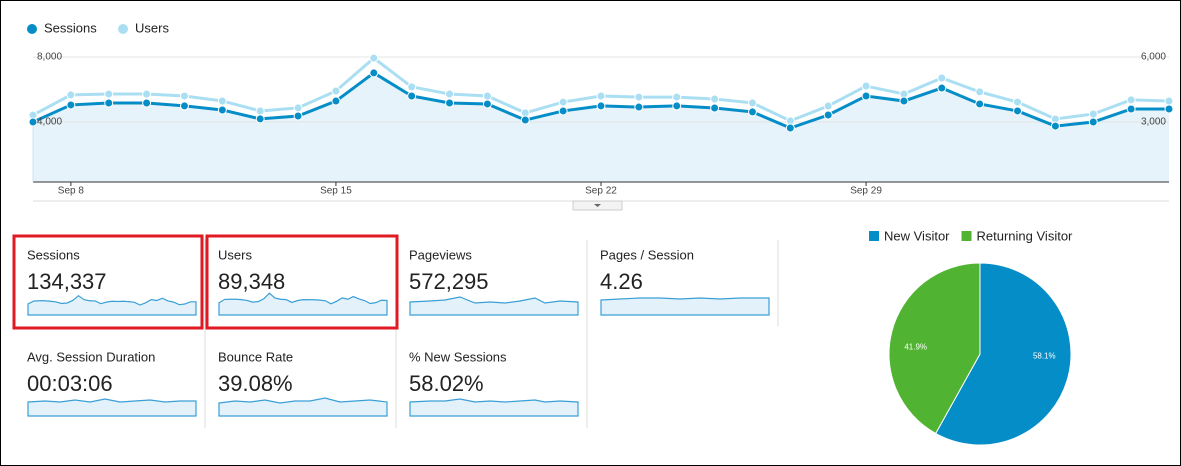  I want to click on x-tick-label: Sep 8, so click(71, 191).